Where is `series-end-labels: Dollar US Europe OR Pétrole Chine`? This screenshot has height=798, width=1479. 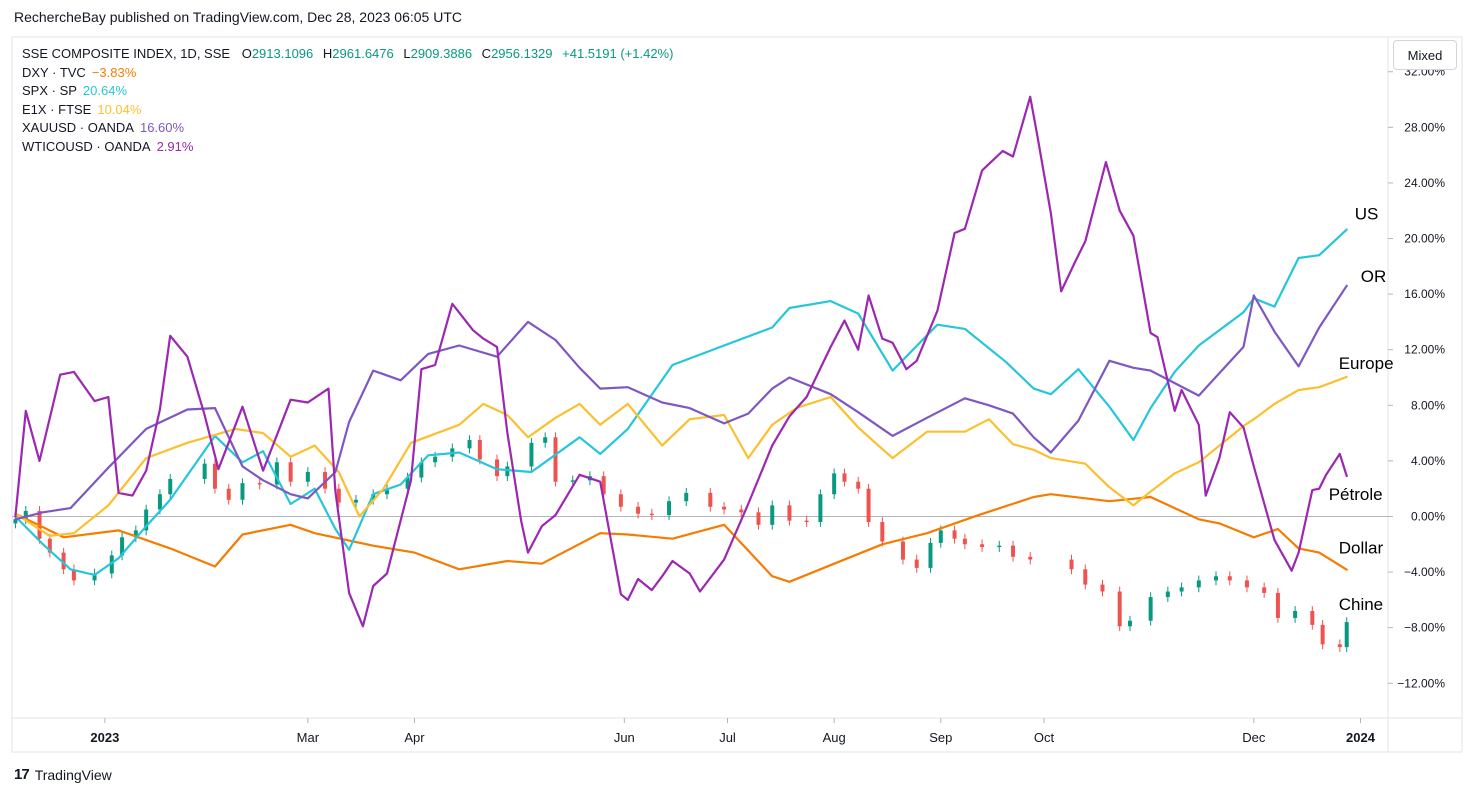 series-end-labels: Dollar US Europe OR Pétrole Chine is located at coordinates (1361, 409).